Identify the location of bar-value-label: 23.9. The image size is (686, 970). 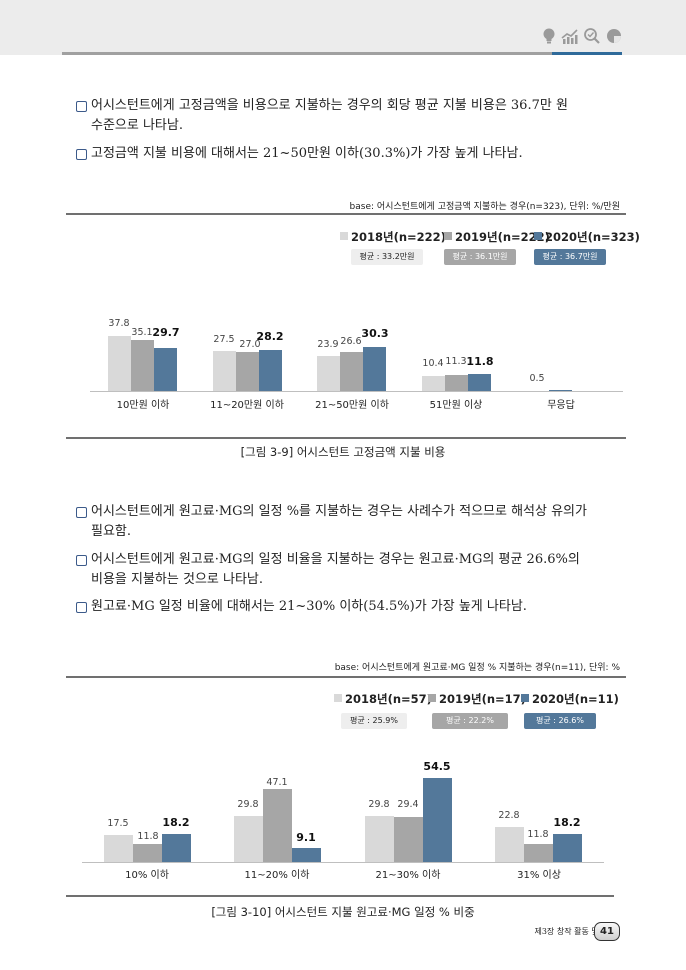
(328, 344).